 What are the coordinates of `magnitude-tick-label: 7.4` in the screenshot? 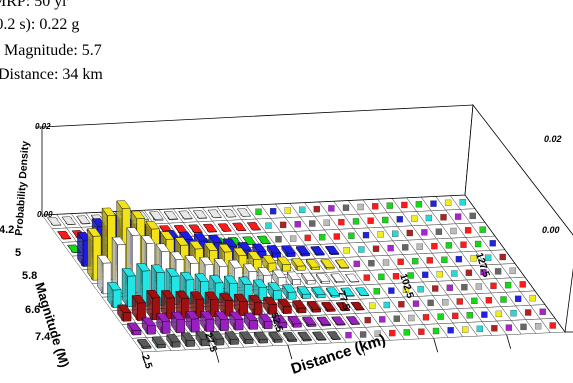 It's located at (43, 337).